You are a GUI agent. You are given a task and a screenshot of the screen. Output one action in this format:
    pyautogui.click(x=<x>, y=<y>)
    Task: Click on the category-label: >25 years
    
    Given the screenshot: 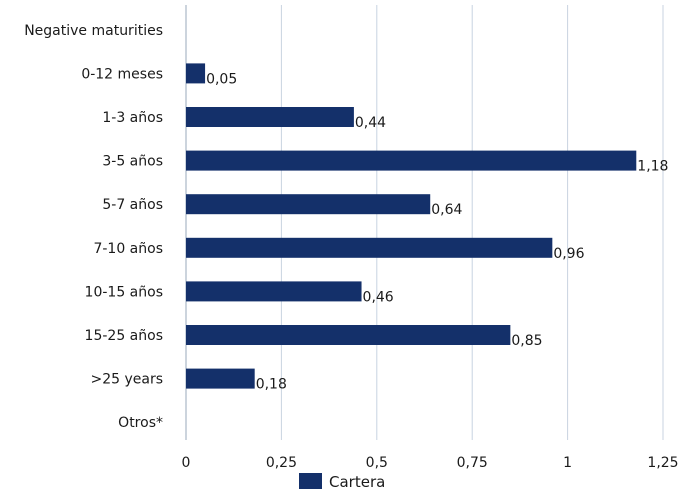 What is the action you would take?
    pyautogui.click(x=126, y=380)
    